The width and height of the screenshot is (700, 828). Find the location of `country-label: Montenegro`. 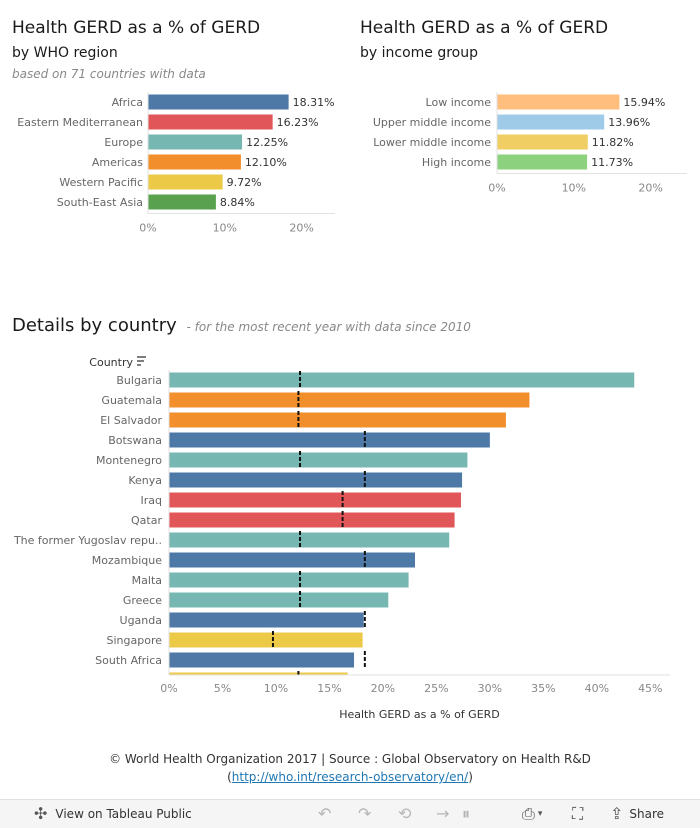

country-label: Montenegro is located at coordinates (129, 460).